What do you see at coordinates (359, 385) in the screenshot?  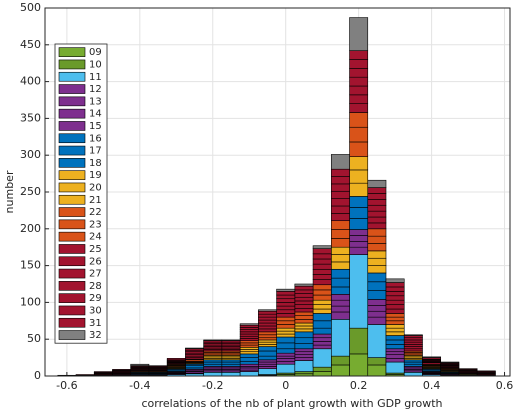 I see `x-tick-label: 0.2` at bounding box center [359, 385].